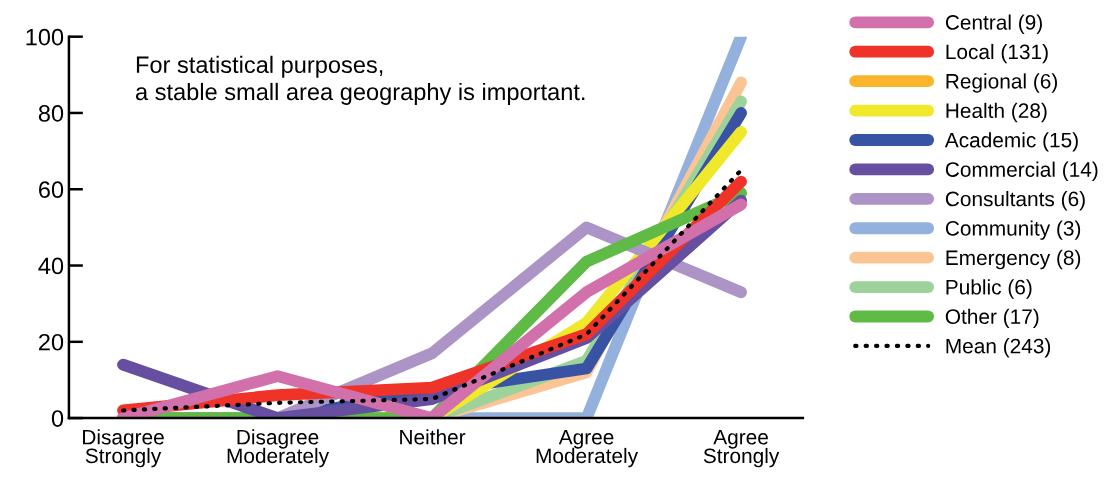 The image size is (1112, 489). What do you see at coordinates (51, 113) in the screenshot?
I see `y-tick-label: 80` at bounding box center [51, 113].